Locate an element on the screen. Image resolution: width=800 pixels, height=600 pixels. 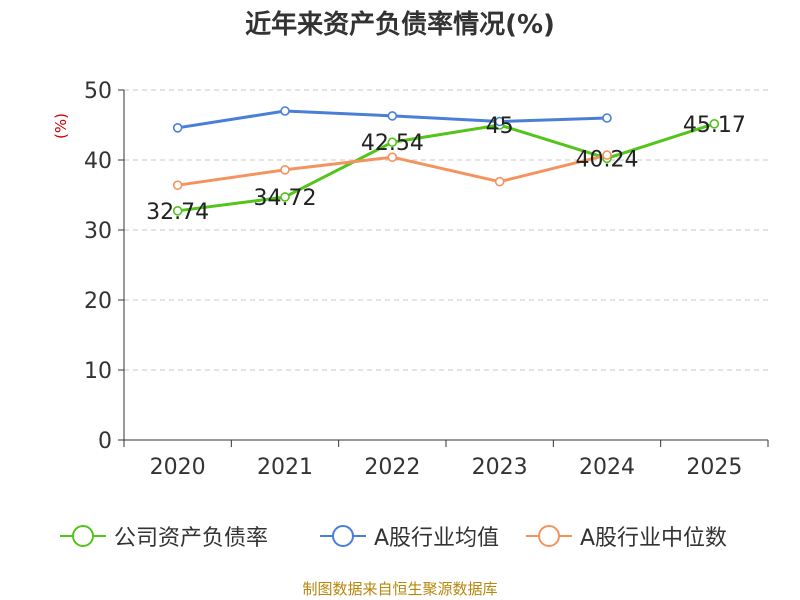
data-label: 45 is located at coordinates (500, 126).